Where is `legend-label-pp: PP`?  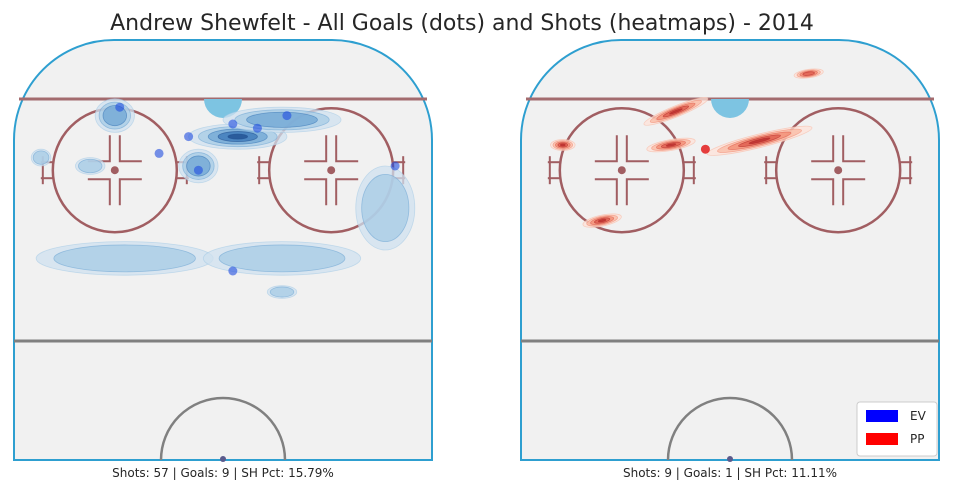 legend-label-pp: PP is located at coordinates (917, 439).